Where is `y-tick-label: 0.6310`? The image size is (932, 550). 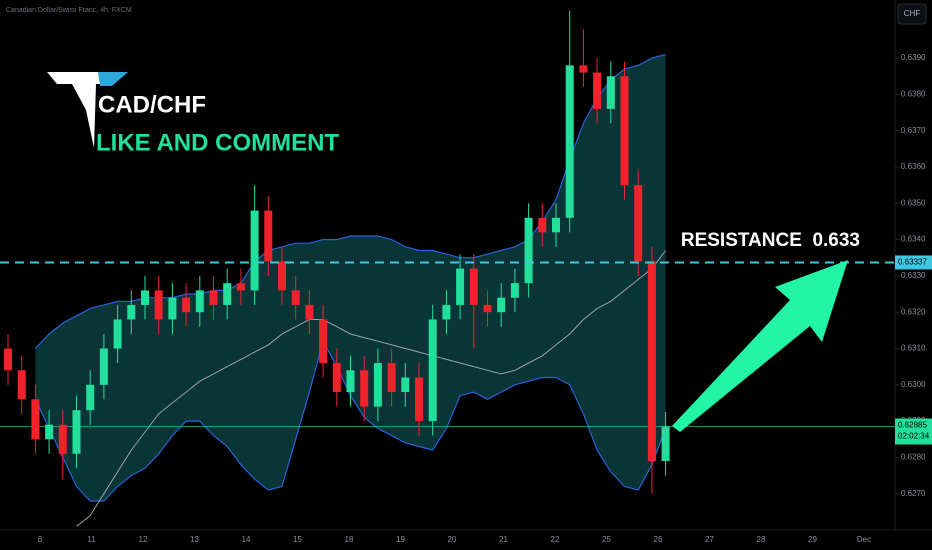 y-tick-label: 0.6310 is located at coordinates (913, 348).